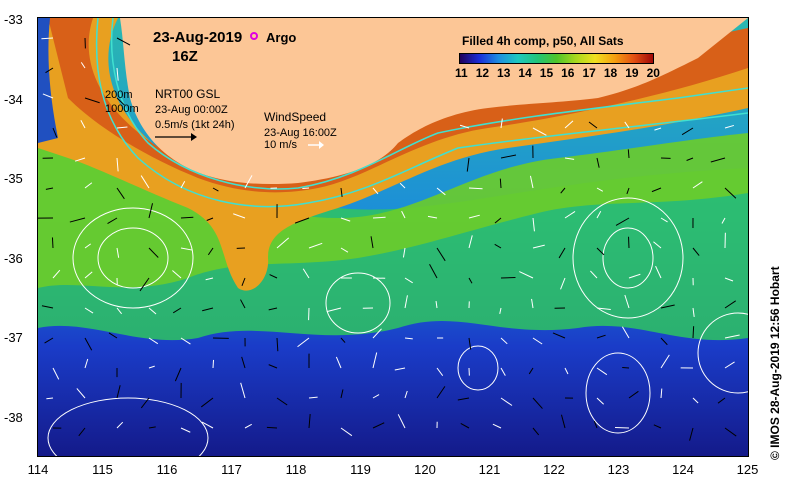  What do you see at coordinates (281, 145) in the screenshot?
I see `wind-scale-label: 10 m/s` at bounding box center [281, 145].